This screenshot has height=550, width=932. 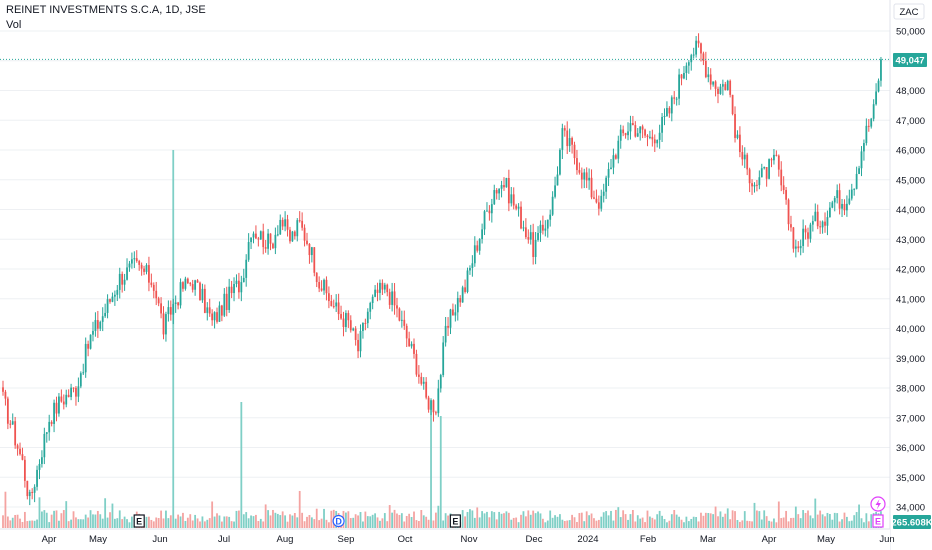 I want to click on y-tick-label: 44,000, so click(x=910, y=210).